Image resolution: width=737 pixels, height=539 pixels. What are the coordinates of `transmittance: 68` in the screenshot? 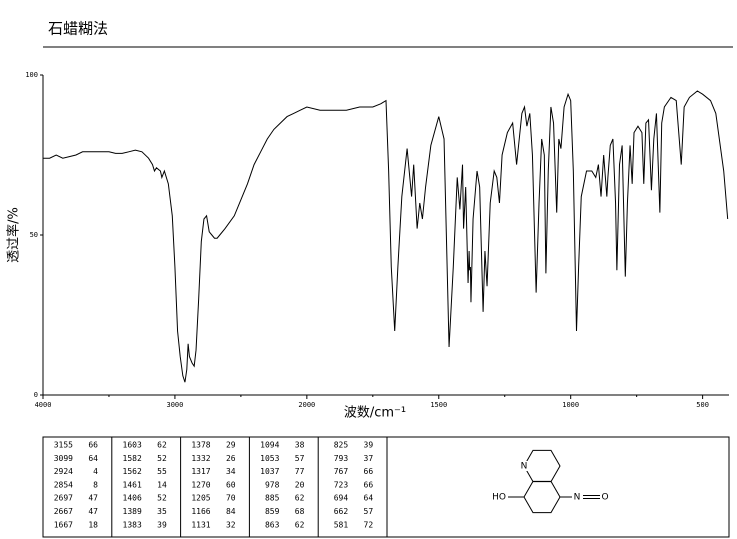 It's located at (300, 511).